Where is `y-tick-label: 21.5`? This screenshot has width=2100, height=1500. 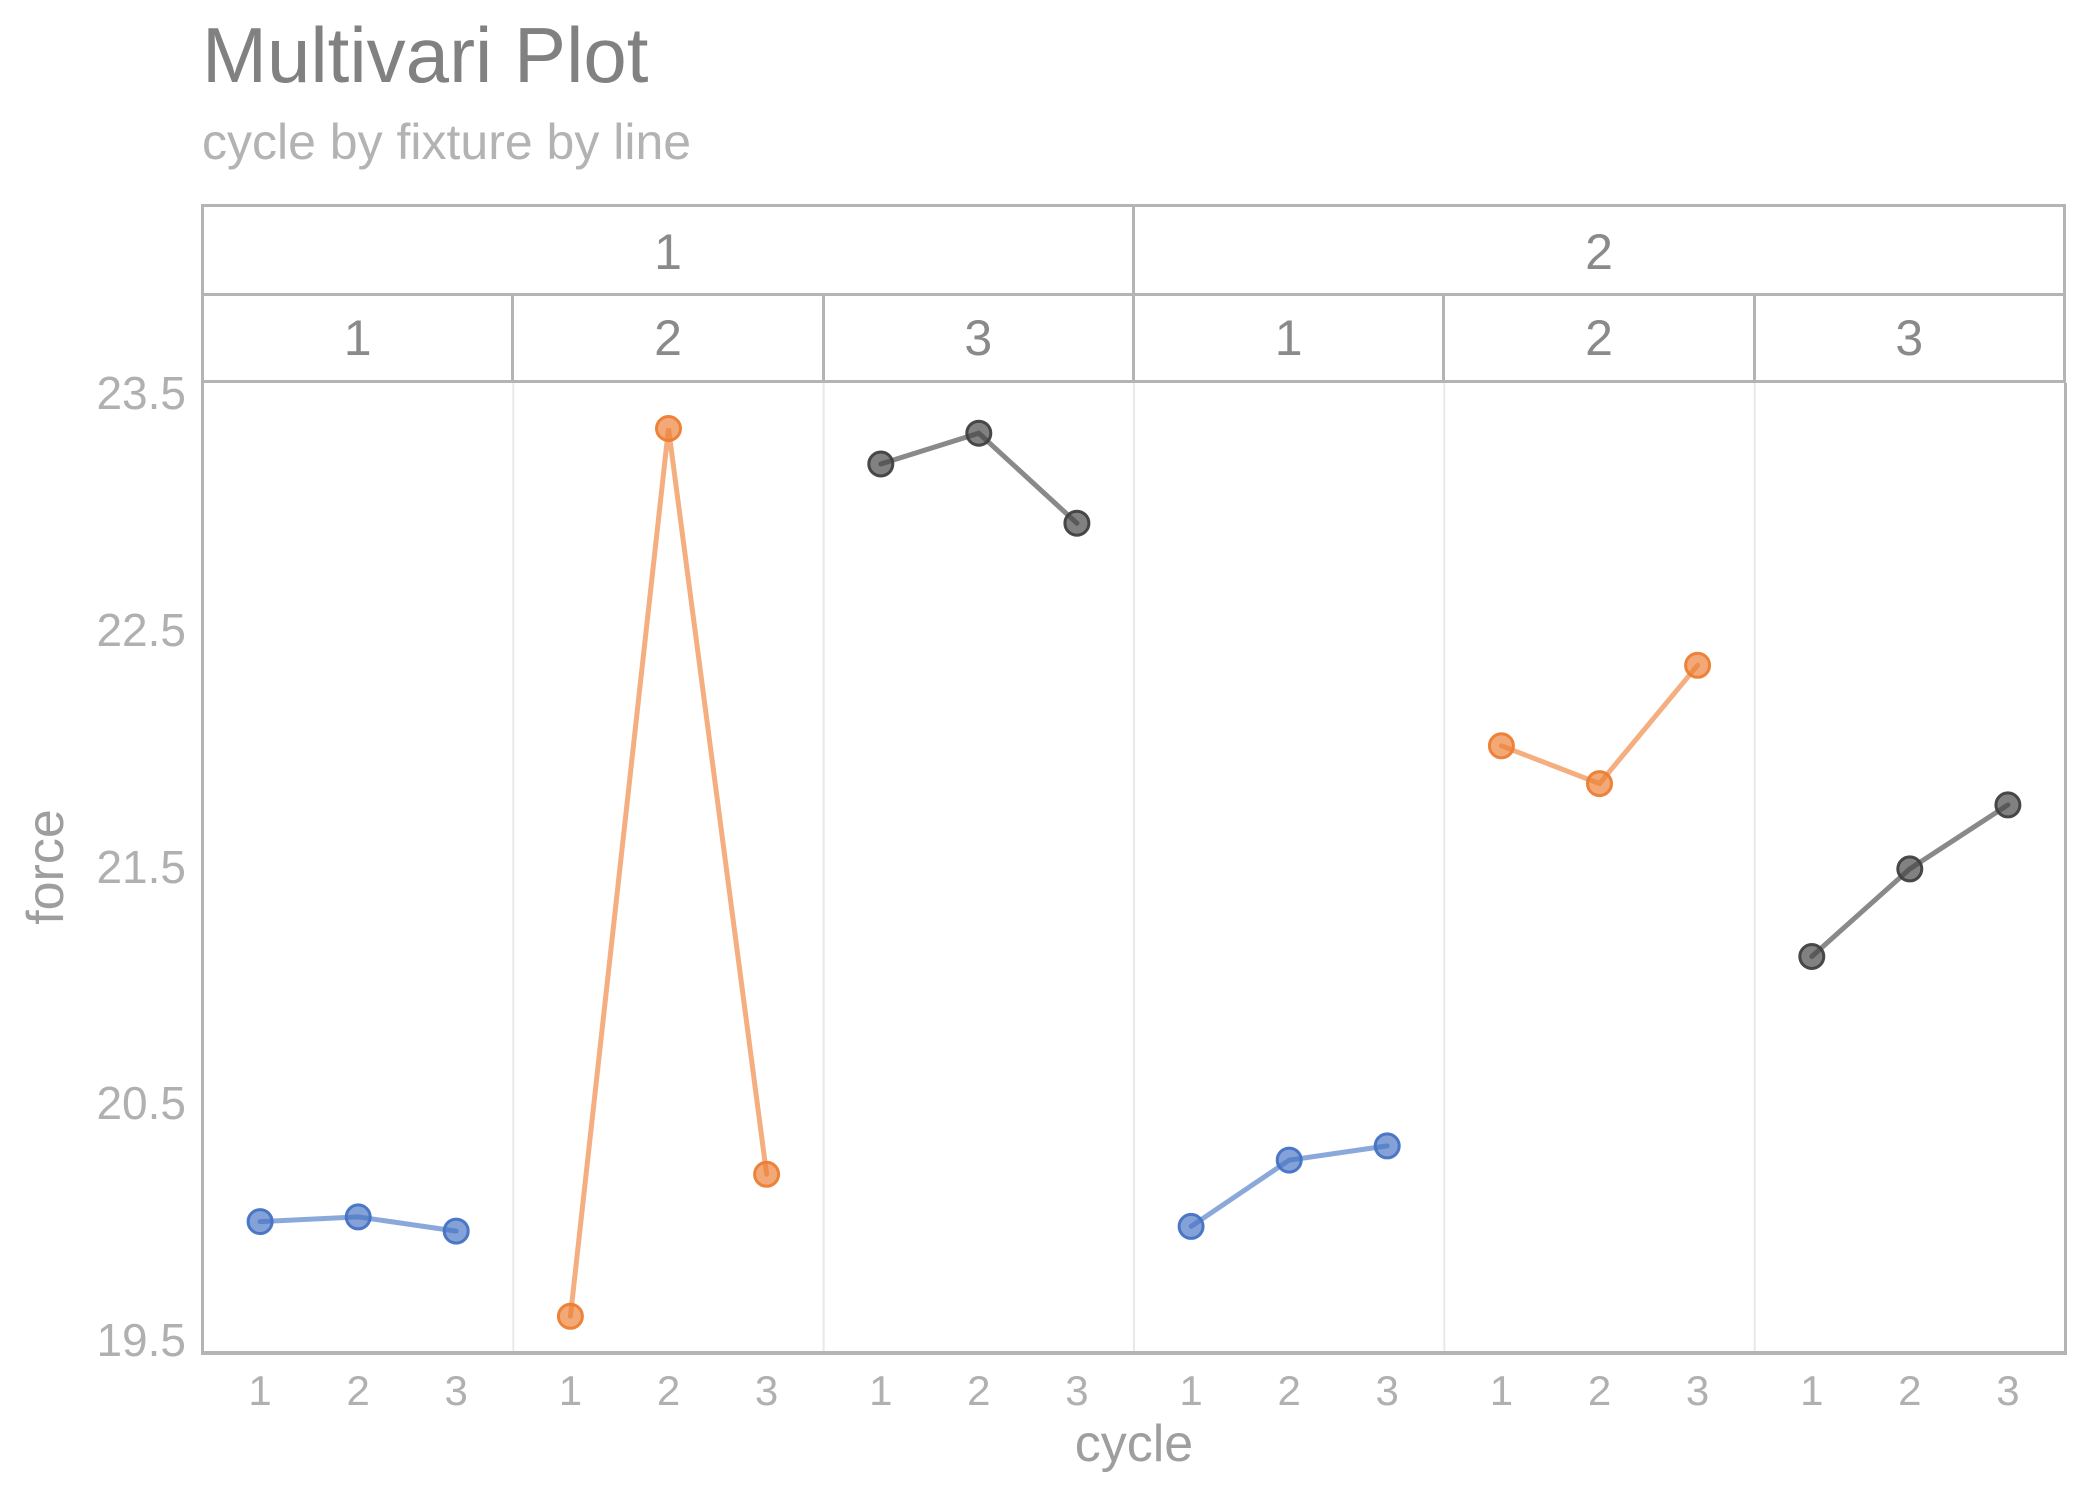 y-tick-label: 21.5 is located at coordinates (141, 866).